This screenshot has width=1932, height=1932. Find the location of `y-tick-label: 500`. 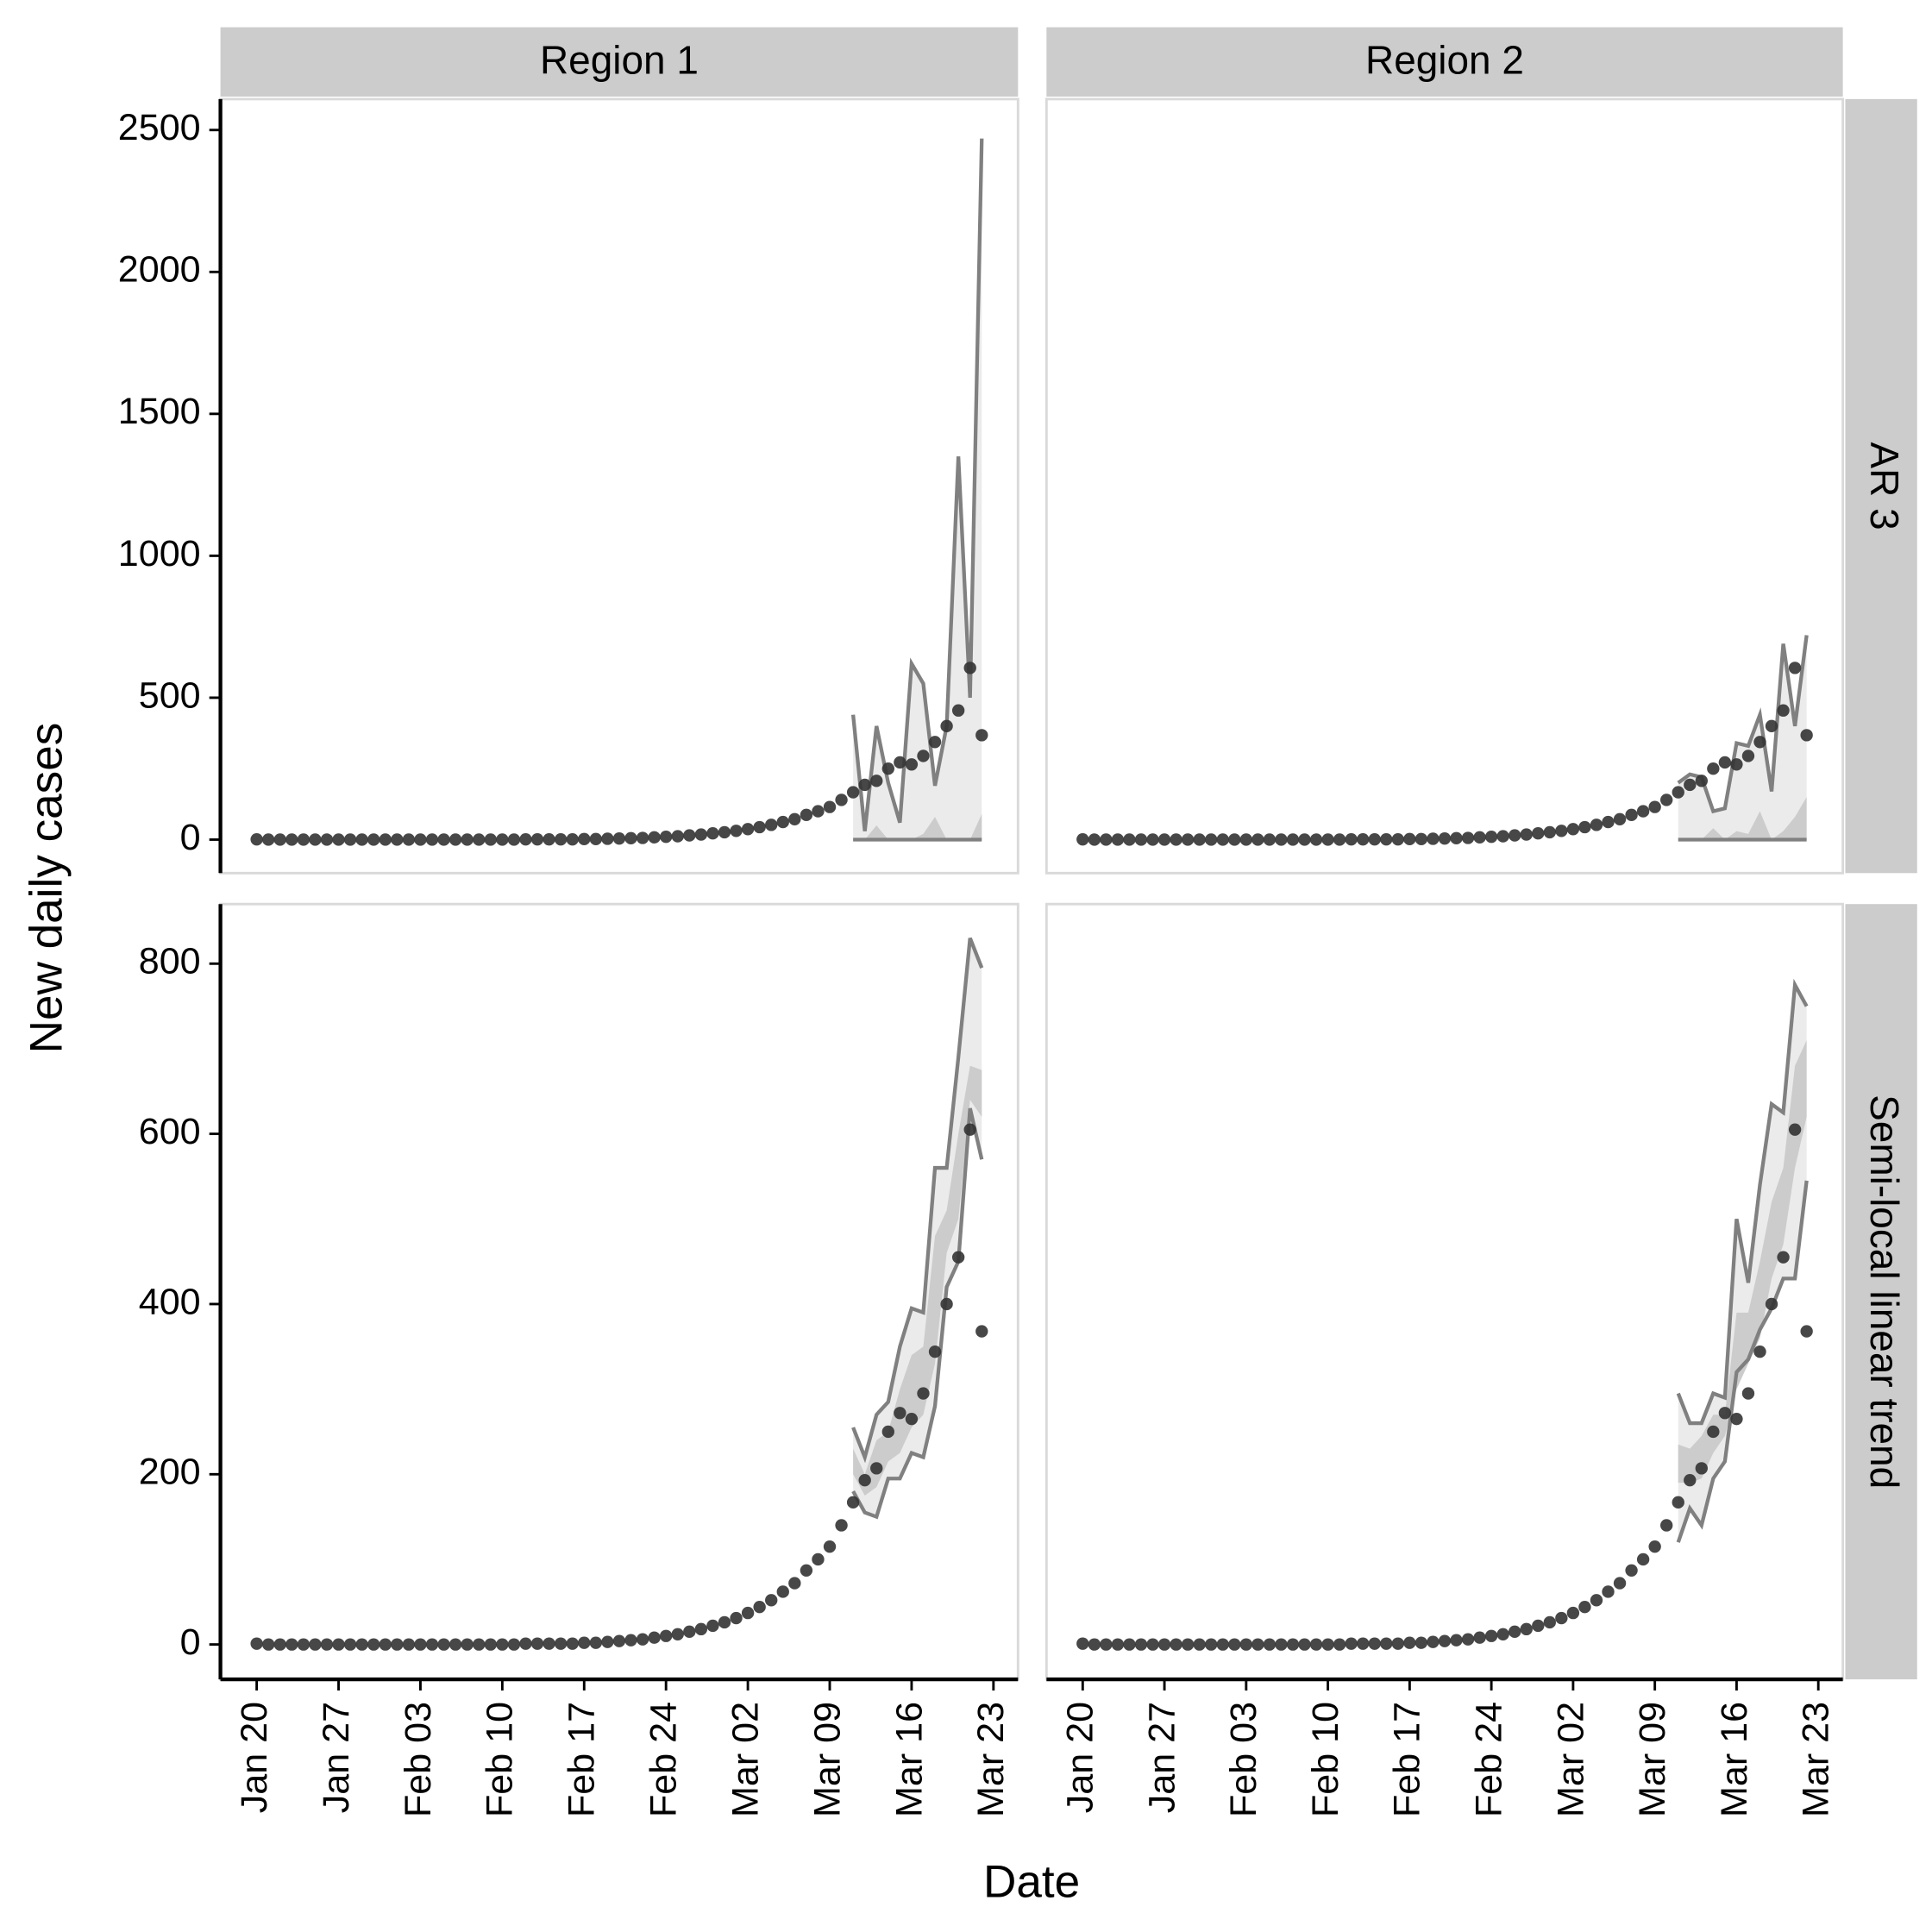

y-tick-label: 500 is located at coordinates (170, 695).